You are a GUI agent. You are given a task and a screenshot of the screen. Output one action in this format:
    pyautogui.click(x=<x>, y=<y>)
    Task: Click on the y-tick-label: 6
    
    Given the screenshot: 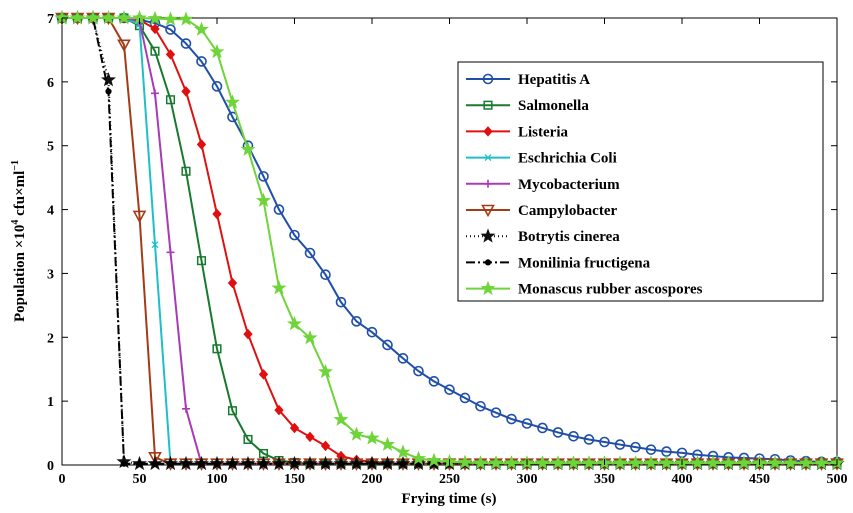 What is the action you would take?
    pyautogui.click(x=50, y=83)
    